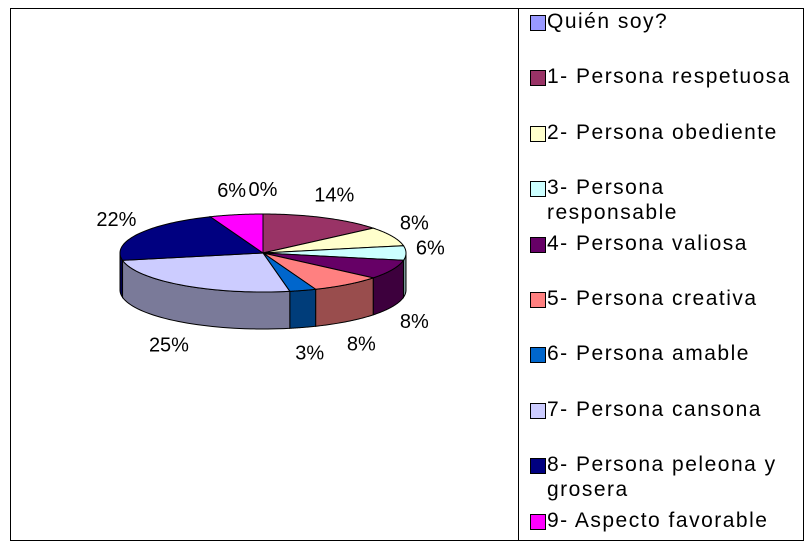  Describe the element at coordinates (263, 190) in the screenshot. I see `data-label: 0%` at that location.